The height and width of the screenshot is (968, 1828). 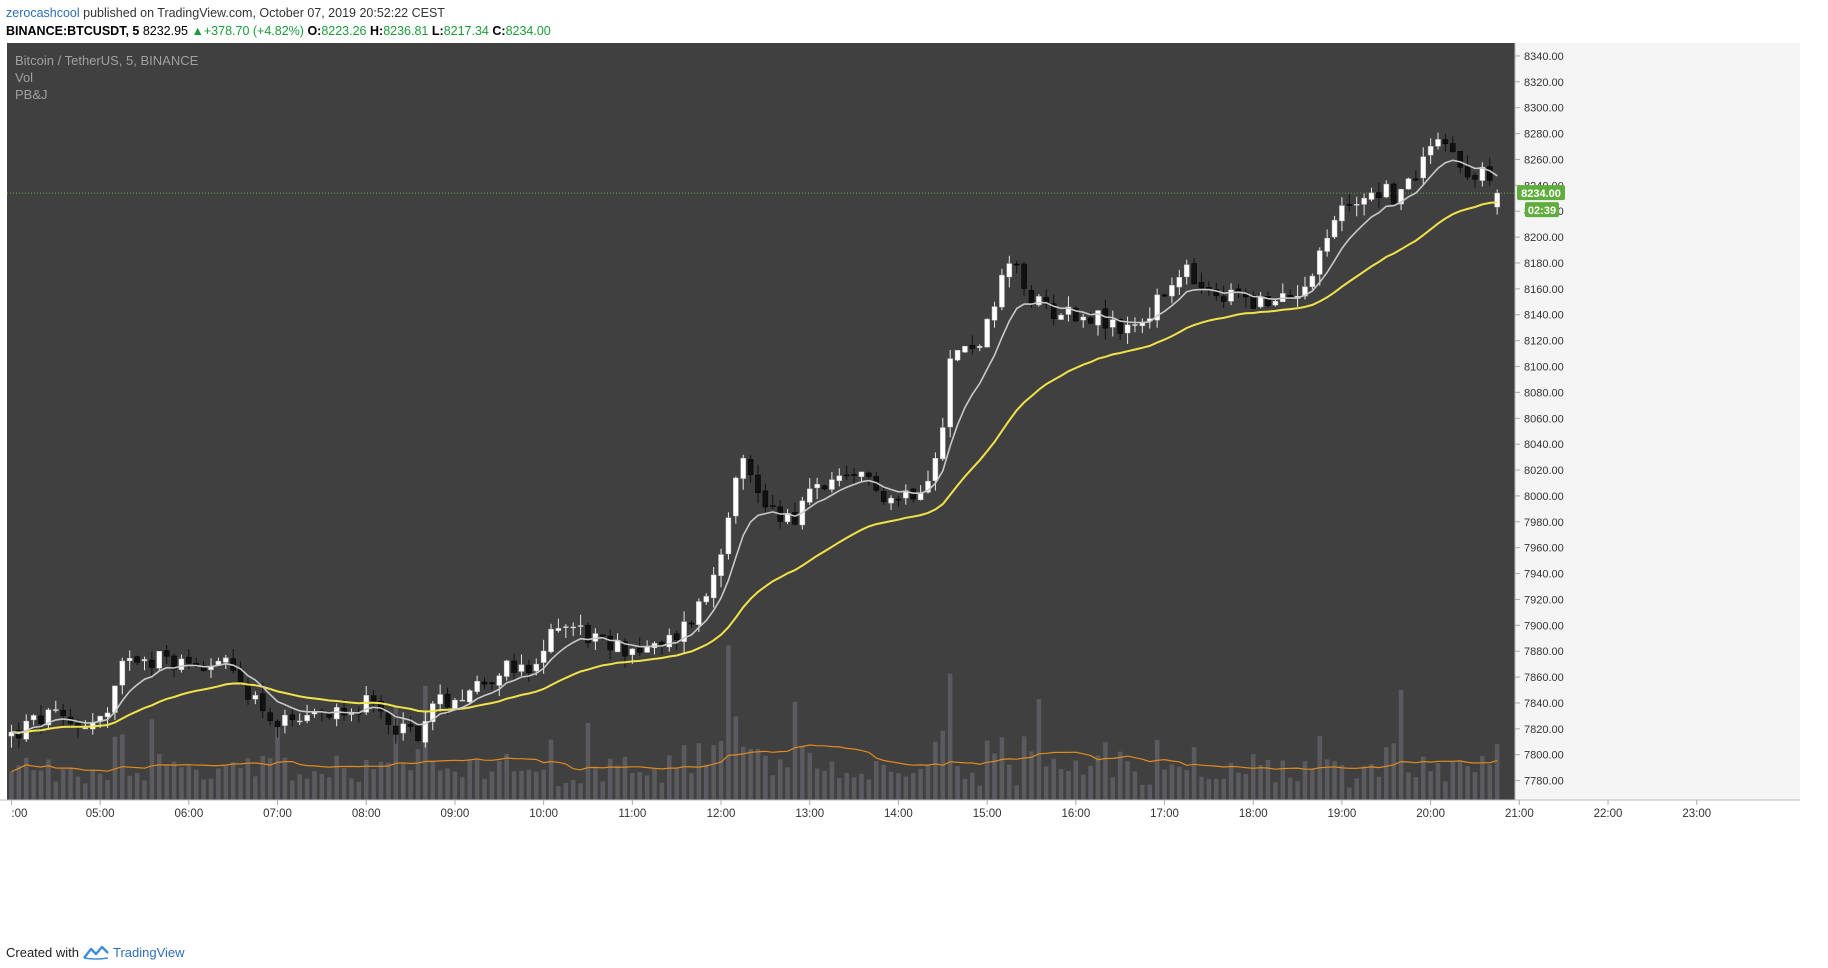 What do you see at coordinates (43, 13) in the screenshot?
I see `author-link: zerocashcool` at bounding box center [43, 13].